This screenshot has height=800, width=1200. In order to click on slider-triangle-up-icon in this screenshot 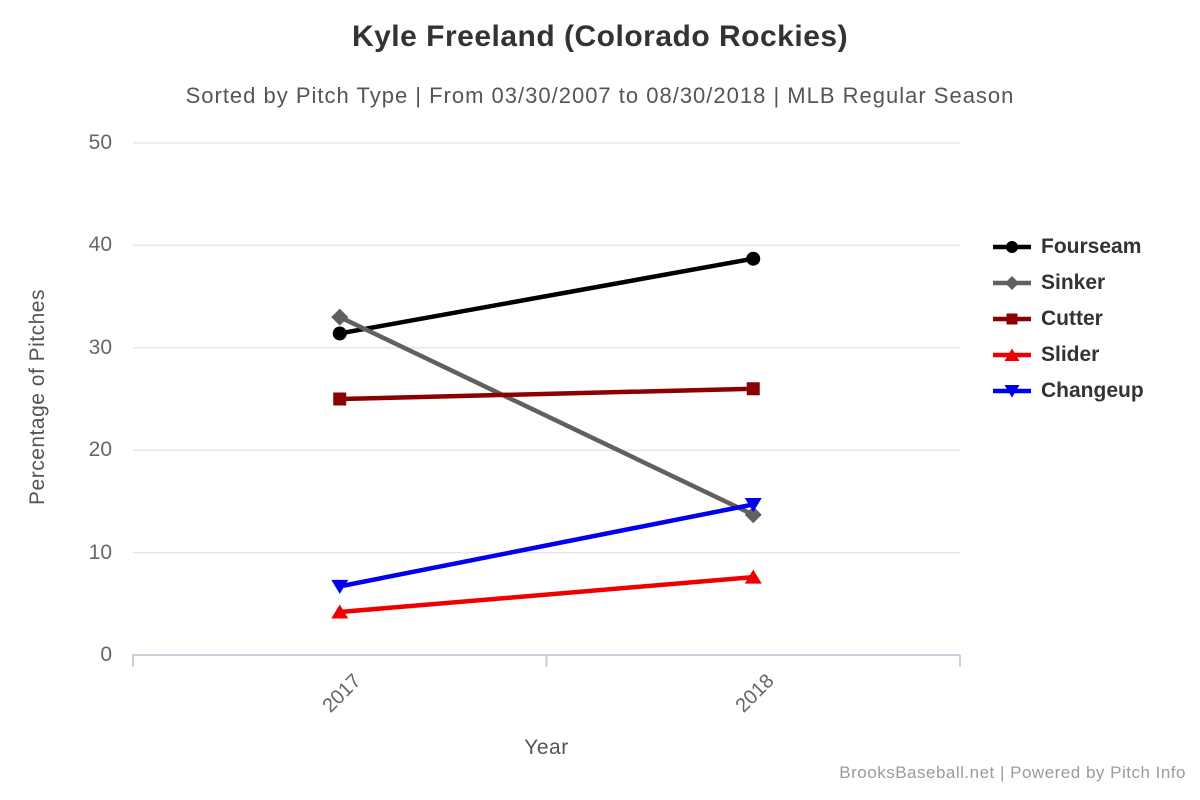, I will do `click(1012, 354)`.